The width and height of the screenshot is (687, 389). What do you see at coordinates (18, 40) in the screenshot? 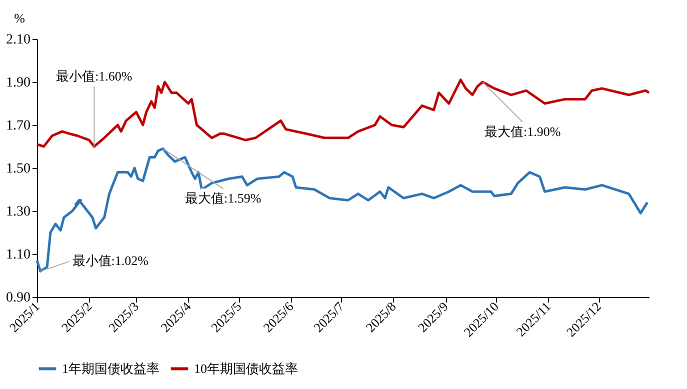
I see `y-tick-label: 2.10` at bounding box center [18, 40].